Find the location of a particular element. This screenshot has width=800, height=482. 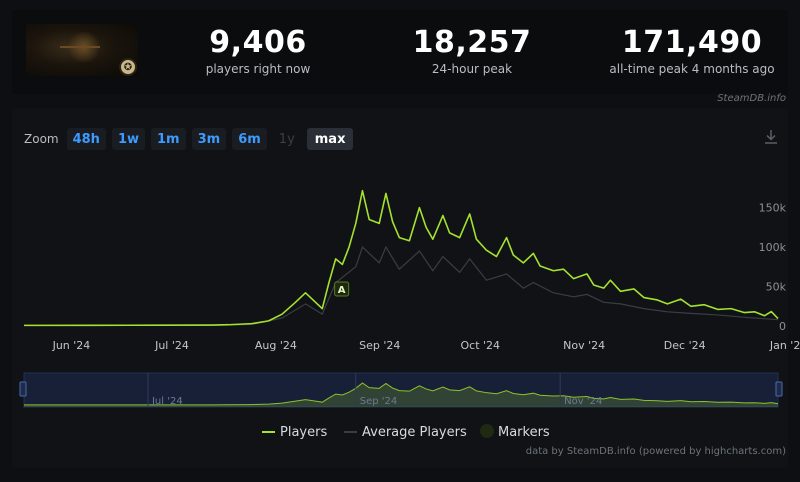

y-tick-label: 50k is located at coordinates (776, 287).